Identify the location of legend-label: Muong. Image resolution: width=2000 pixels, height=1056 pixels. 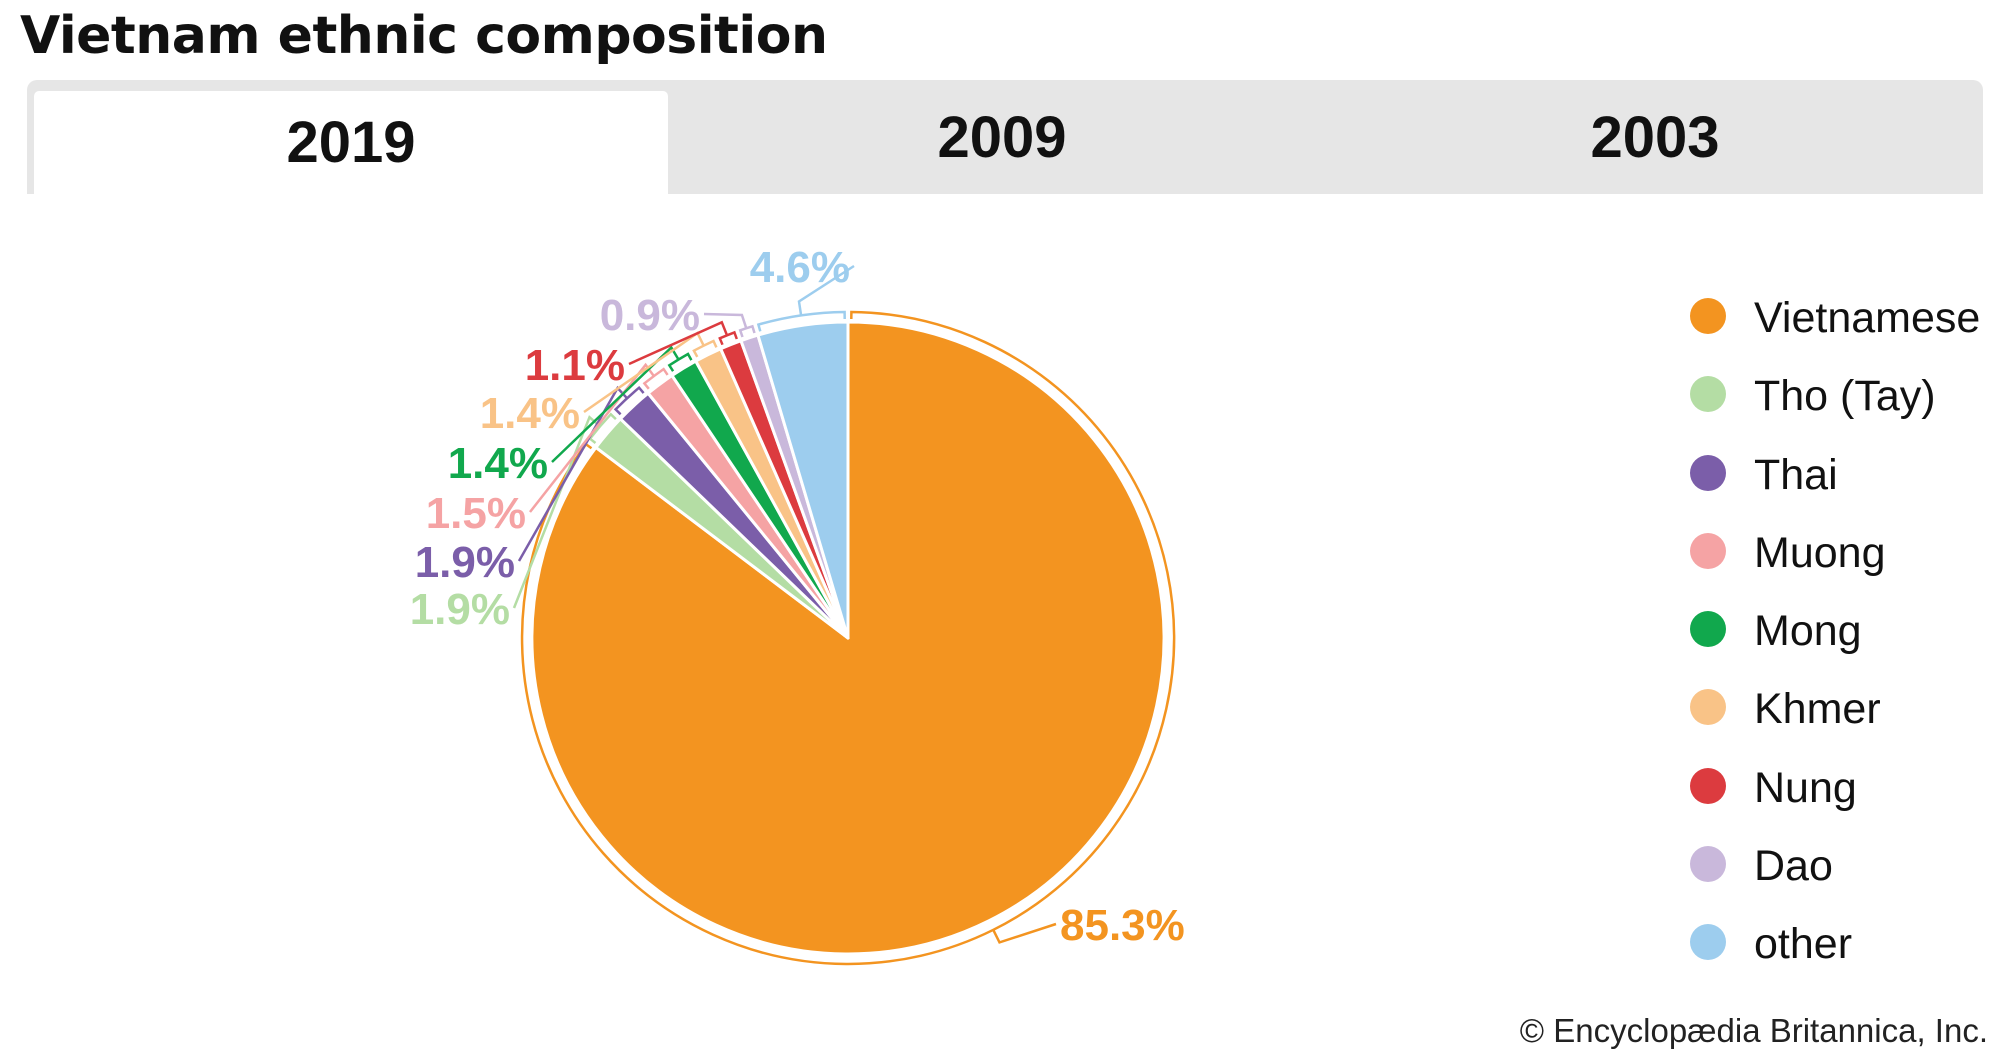
(1820, 552).